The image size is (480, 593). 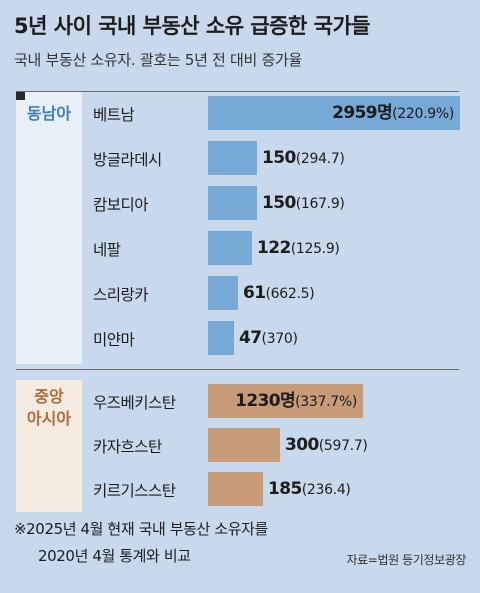 I want to click on growth-rate: (167.9), so click(x=320, y=204).